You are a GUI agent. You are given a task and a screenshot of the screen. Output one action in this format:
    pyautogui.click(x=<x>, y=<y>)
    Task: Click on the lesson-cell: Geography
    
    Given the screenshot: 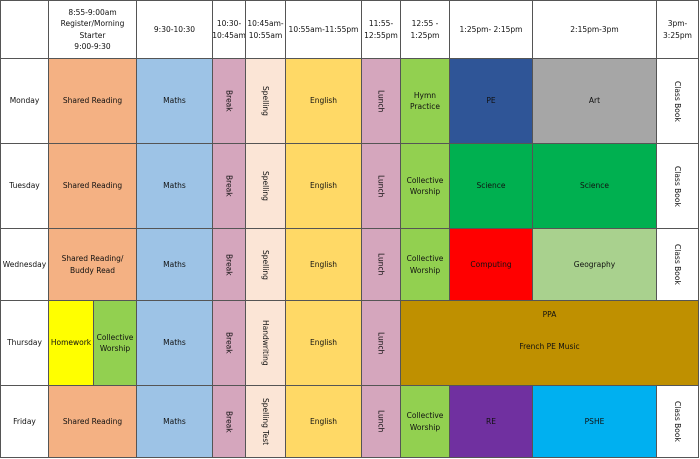 What is the action you would take?
    pyautogui.click(x=594, y=264)
    